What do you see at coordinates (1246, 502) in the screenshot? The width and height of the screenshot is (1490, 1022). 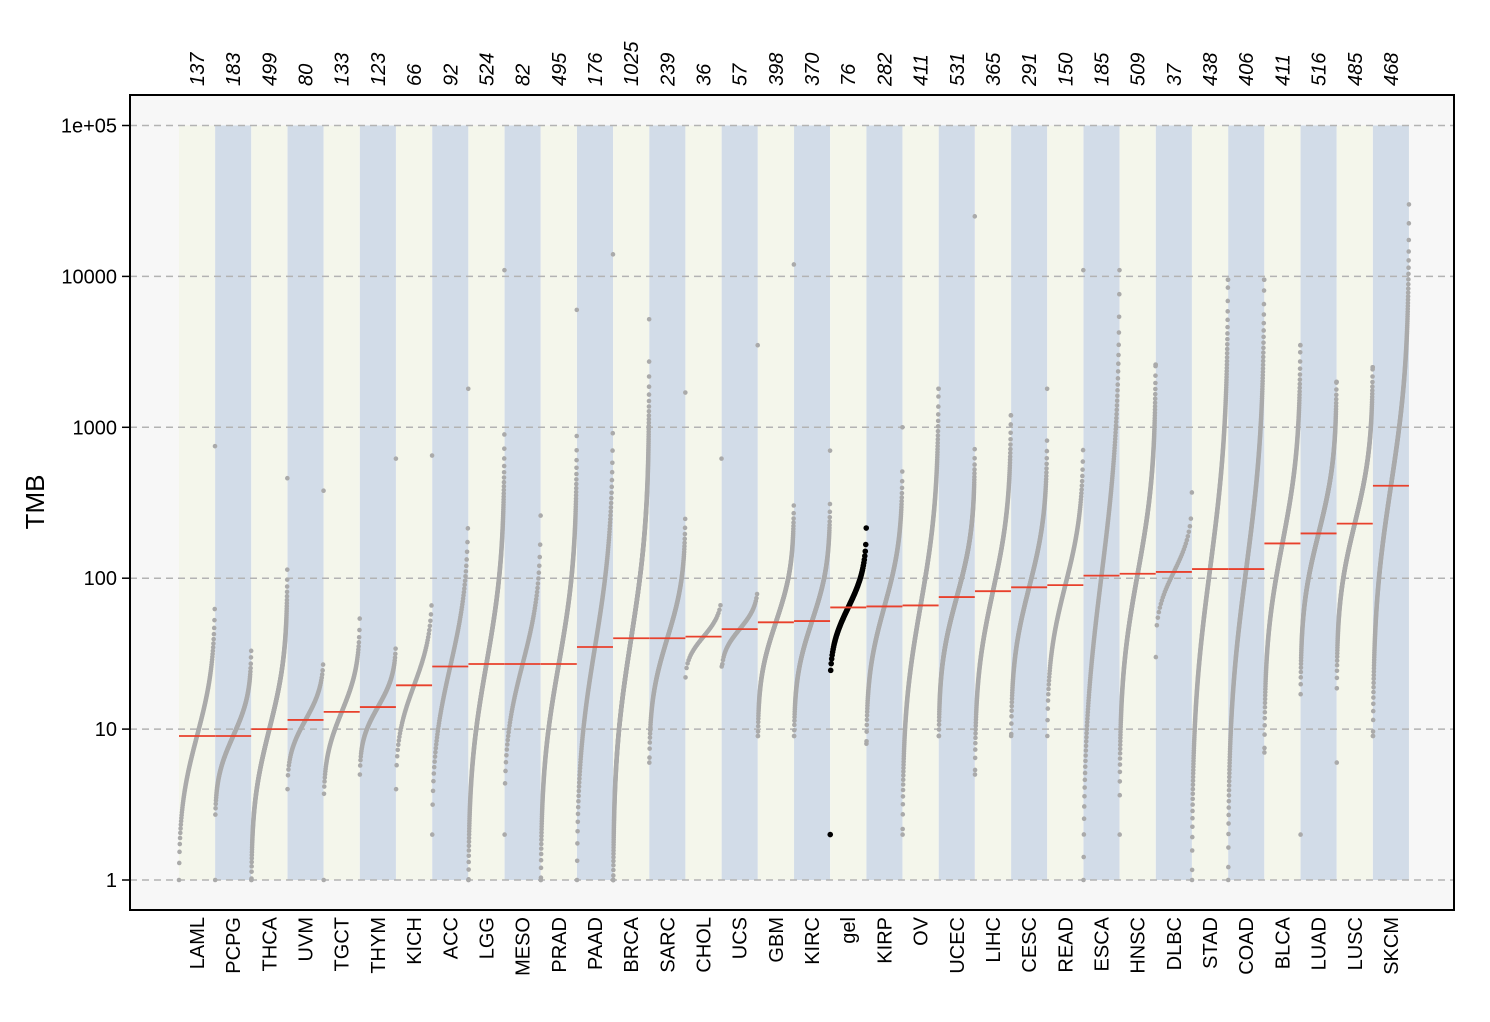 I see `band-coad` at bounding box center [1246, 502].